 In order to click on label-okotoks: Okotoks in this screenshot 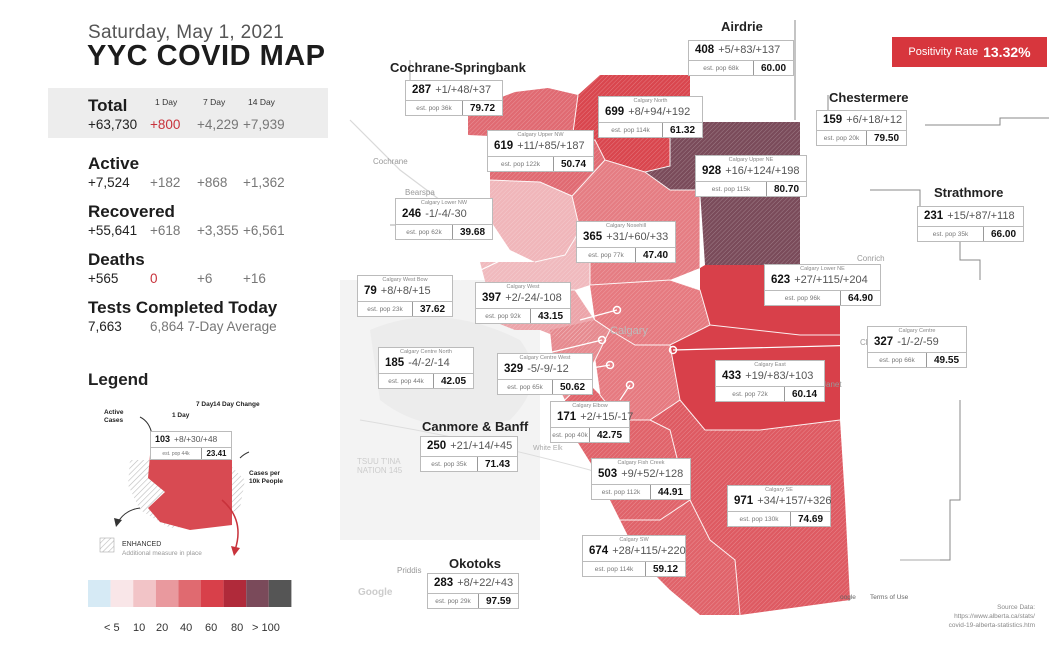, I will do `click(475, 563)`.